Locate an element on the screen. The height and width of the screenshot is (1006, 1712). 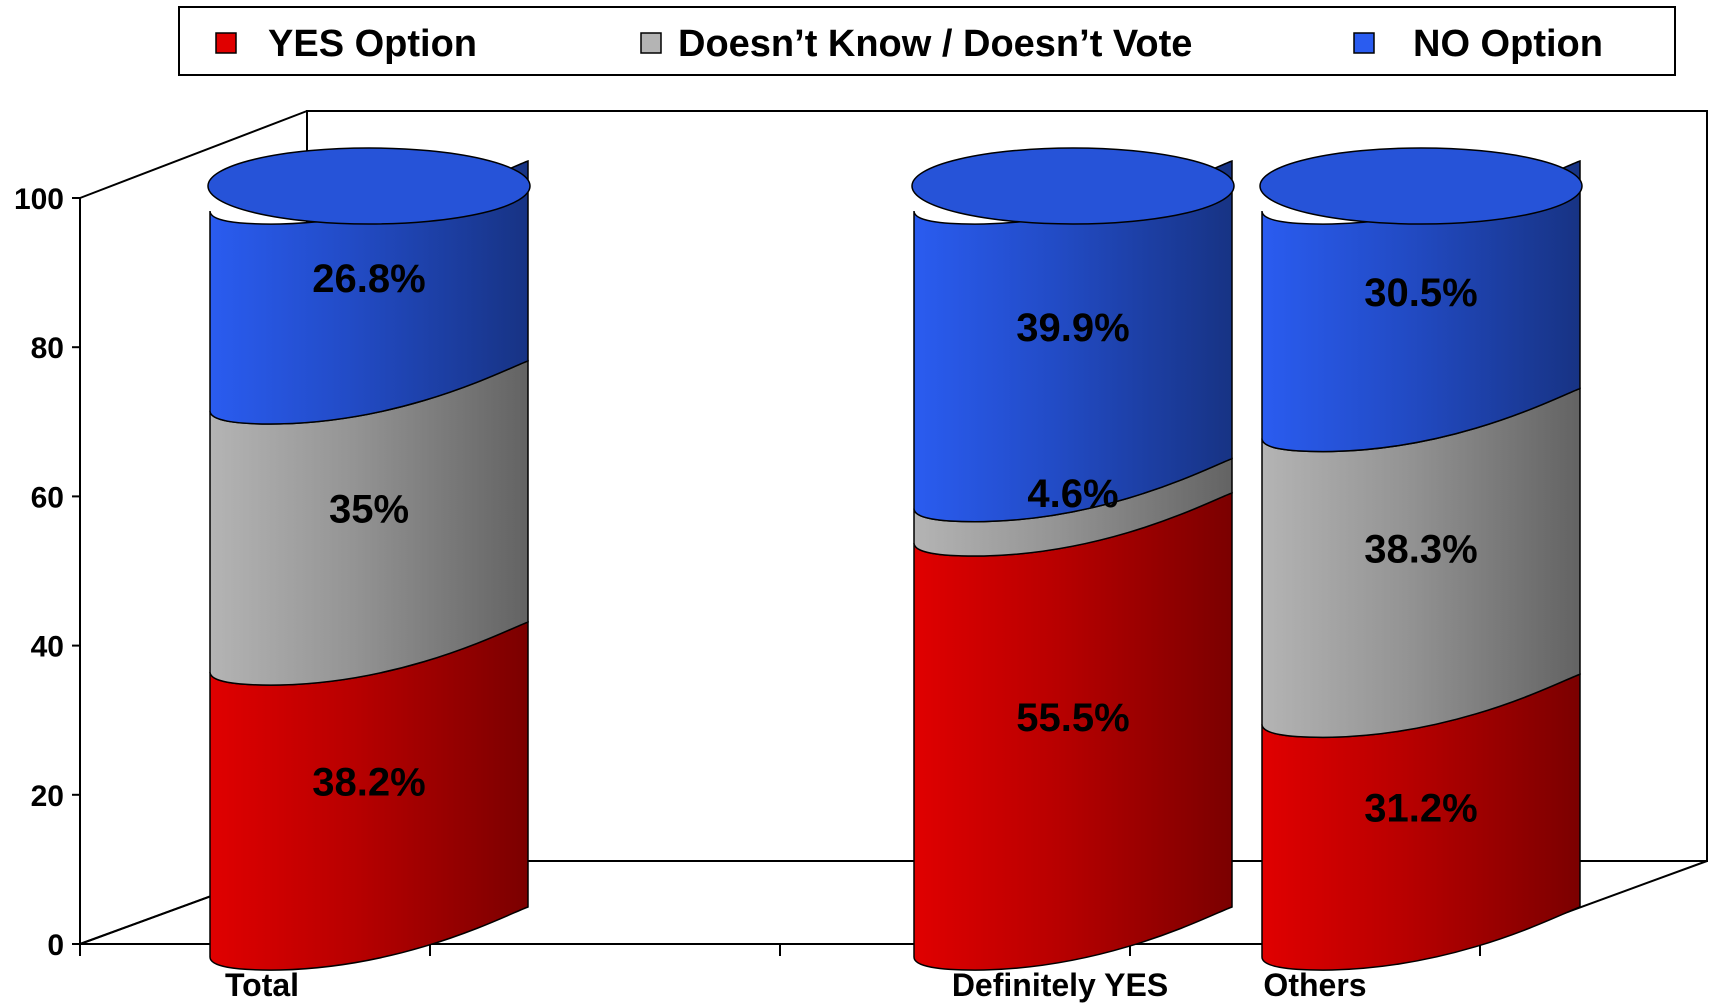
legend-label-no: NO Option is located at coordinates (1508, 44).